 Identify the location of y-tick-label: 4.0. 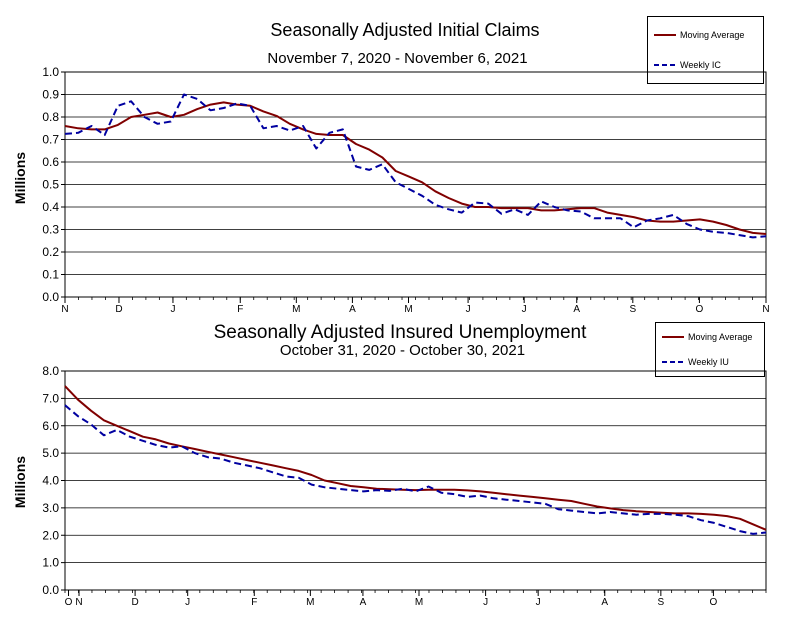
(50, 481).